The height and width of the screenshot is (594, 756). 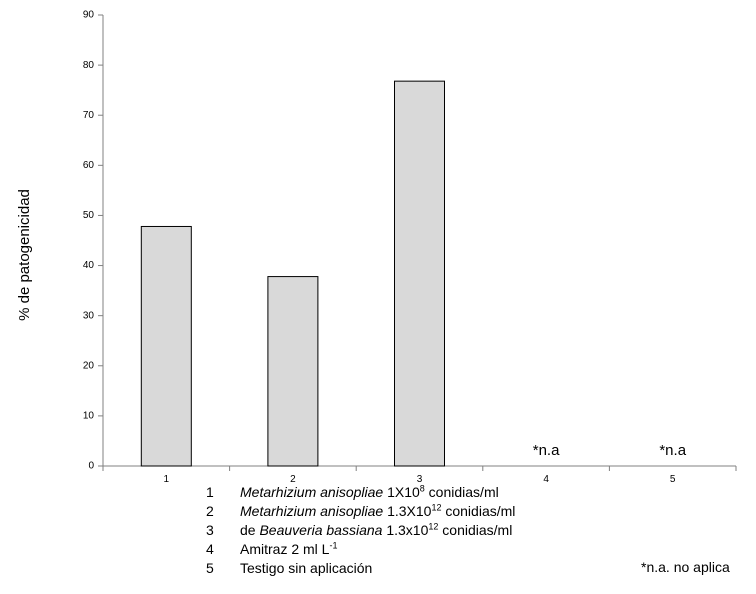 What do you see at coordinates (91, 466) in the screenshot?
I see `y-tick-label: 0` at bounding box center [91, 466].